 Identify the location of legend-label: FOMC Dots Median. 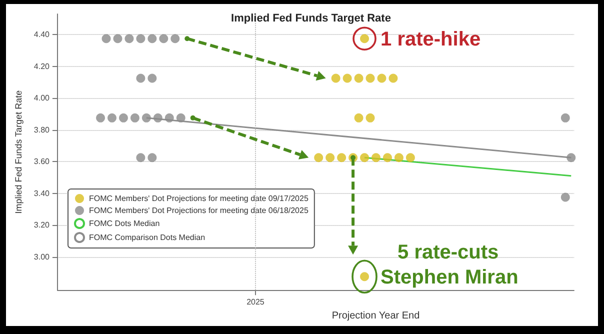
(124, 223).